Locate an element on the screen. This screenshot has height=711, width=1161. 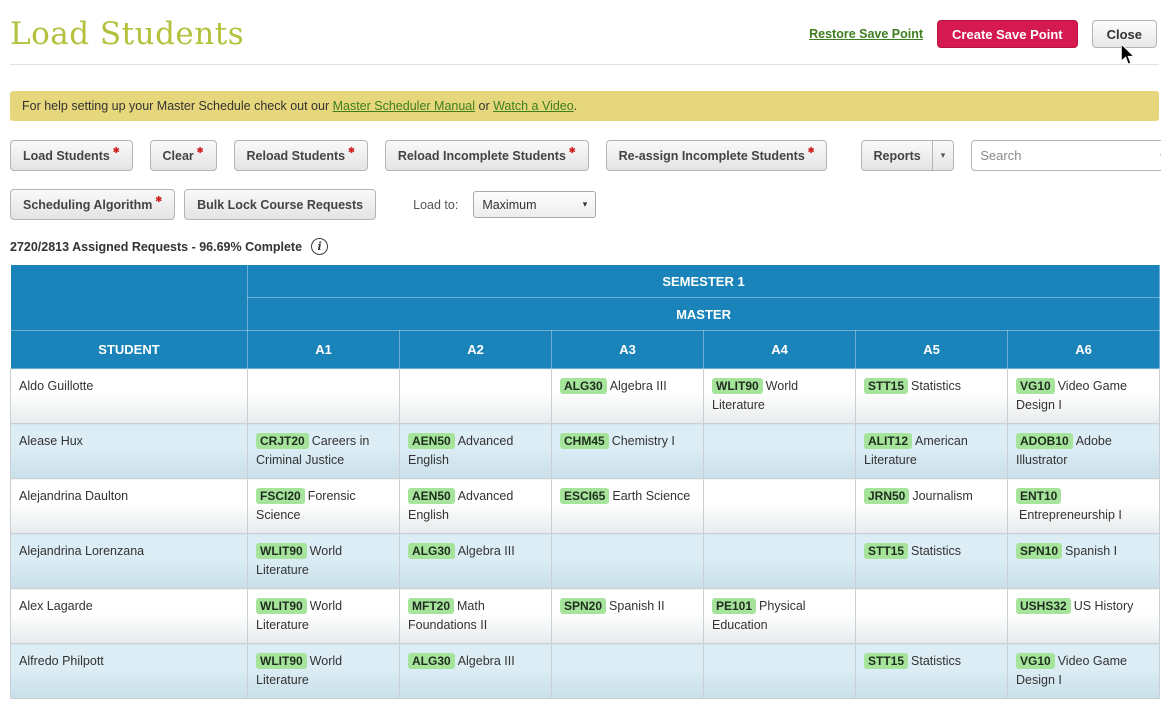
reload-incomplete-students-button: Reload Incomplete Students ✱ is located at coordinates (486, 155).